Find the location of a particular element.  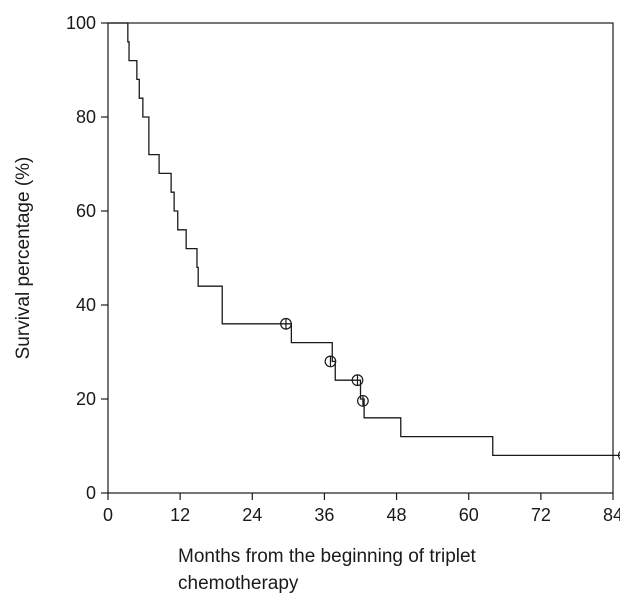

x-tick-label: 60 is located at coordinates (469, 515).